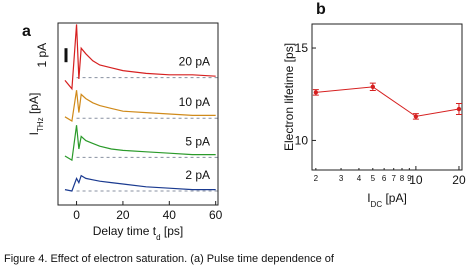 This screenshot has height=265, width=474. What do you see at coordinates (377, 204) in the screenshot?
I see `label-part: DC` at bounding box center [377, 204].